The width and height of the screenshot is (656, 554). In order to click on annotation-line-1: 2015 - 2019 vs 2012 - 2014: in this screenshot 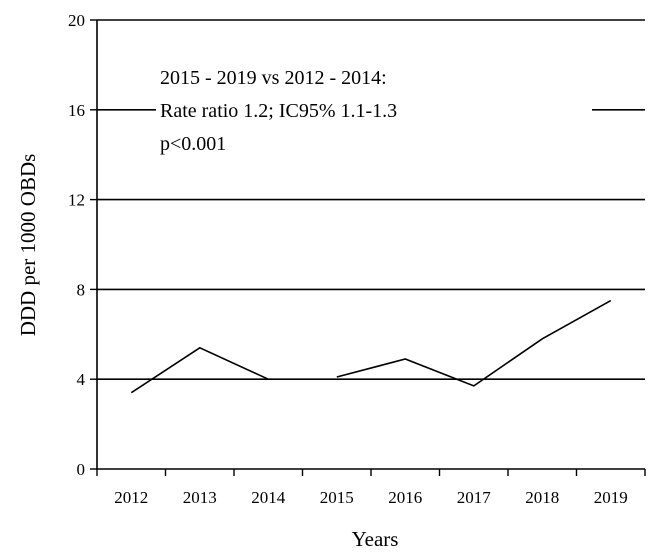, I will do `click(273, 78)`.